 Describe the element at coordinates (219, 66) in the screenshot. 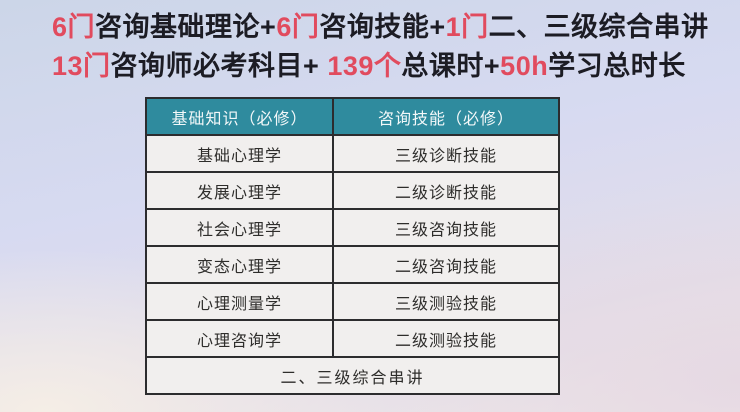

I see `headline-text: 咨询师必考科目+` at that location.